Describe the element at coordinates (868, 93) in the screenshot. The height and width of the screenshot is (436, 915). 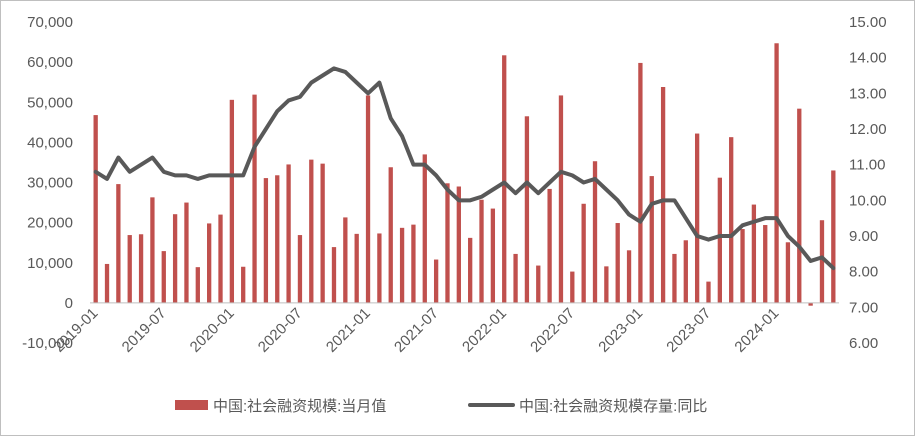
I see `right-axis-tick-label: 13.00` at that location.